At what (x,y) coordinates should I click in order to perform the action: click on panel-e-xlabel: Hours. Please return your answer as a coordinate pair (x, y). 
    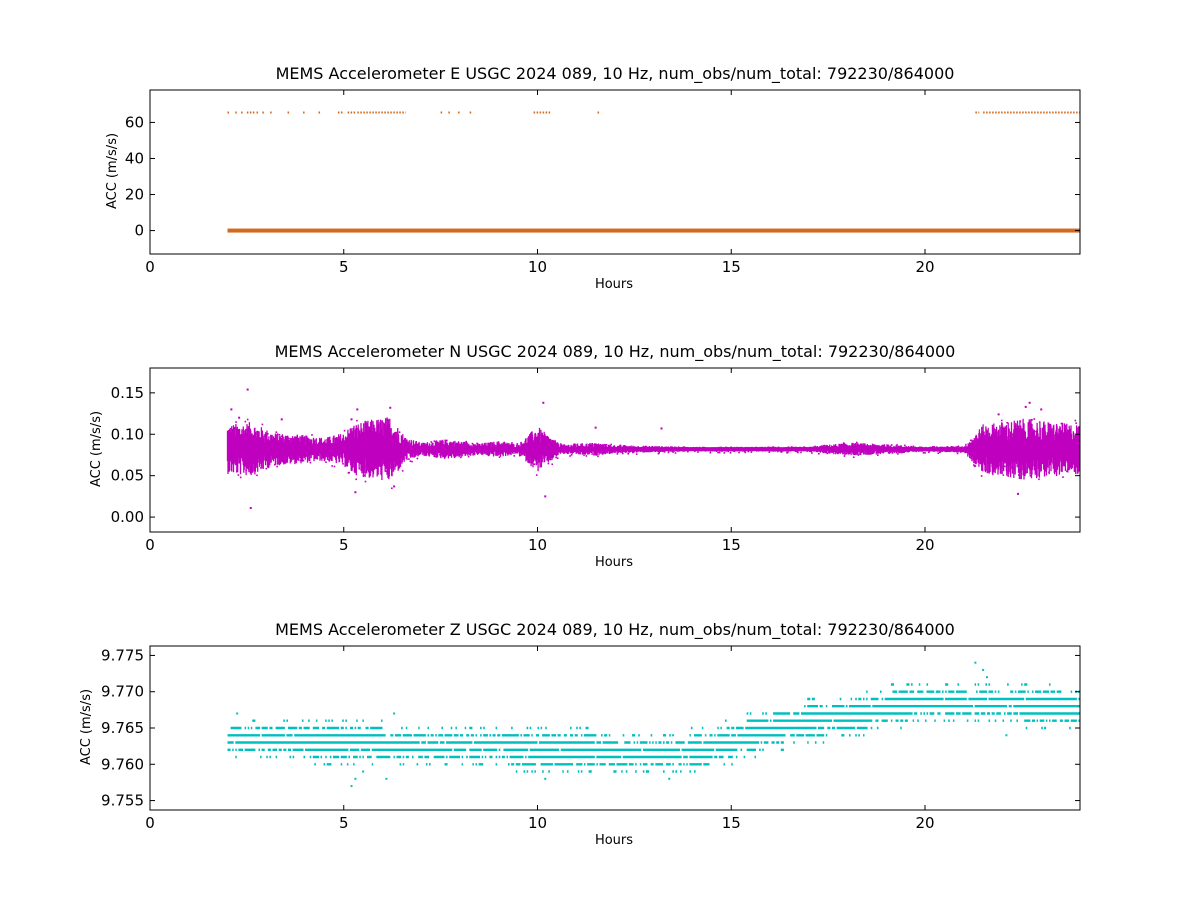
    Looking at the image, I should click on (614, 284).